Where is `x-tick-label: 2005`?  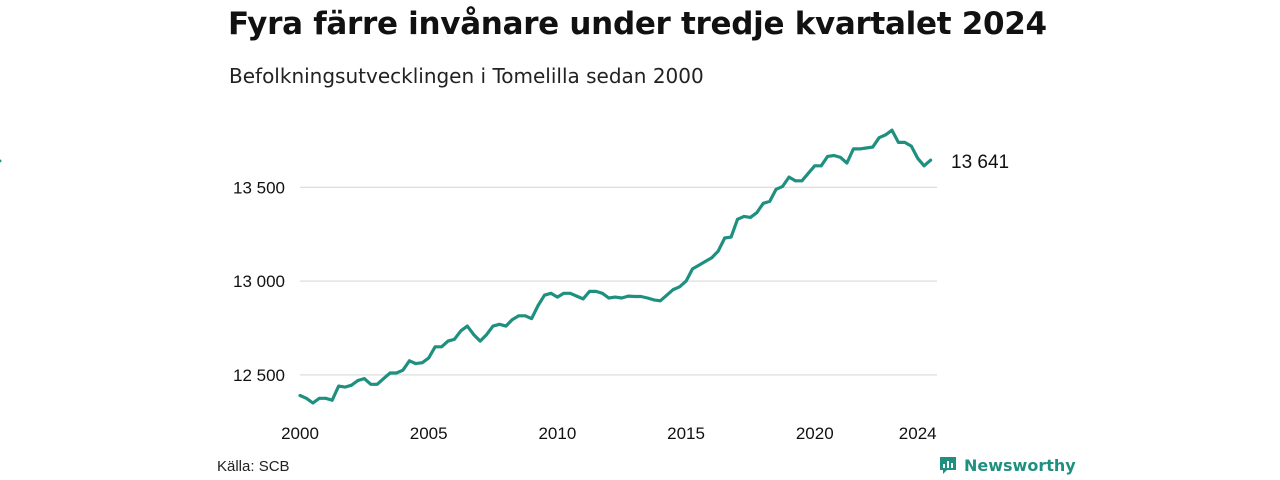
x-tick-label: 2005 is located at coordinates (429, 433).